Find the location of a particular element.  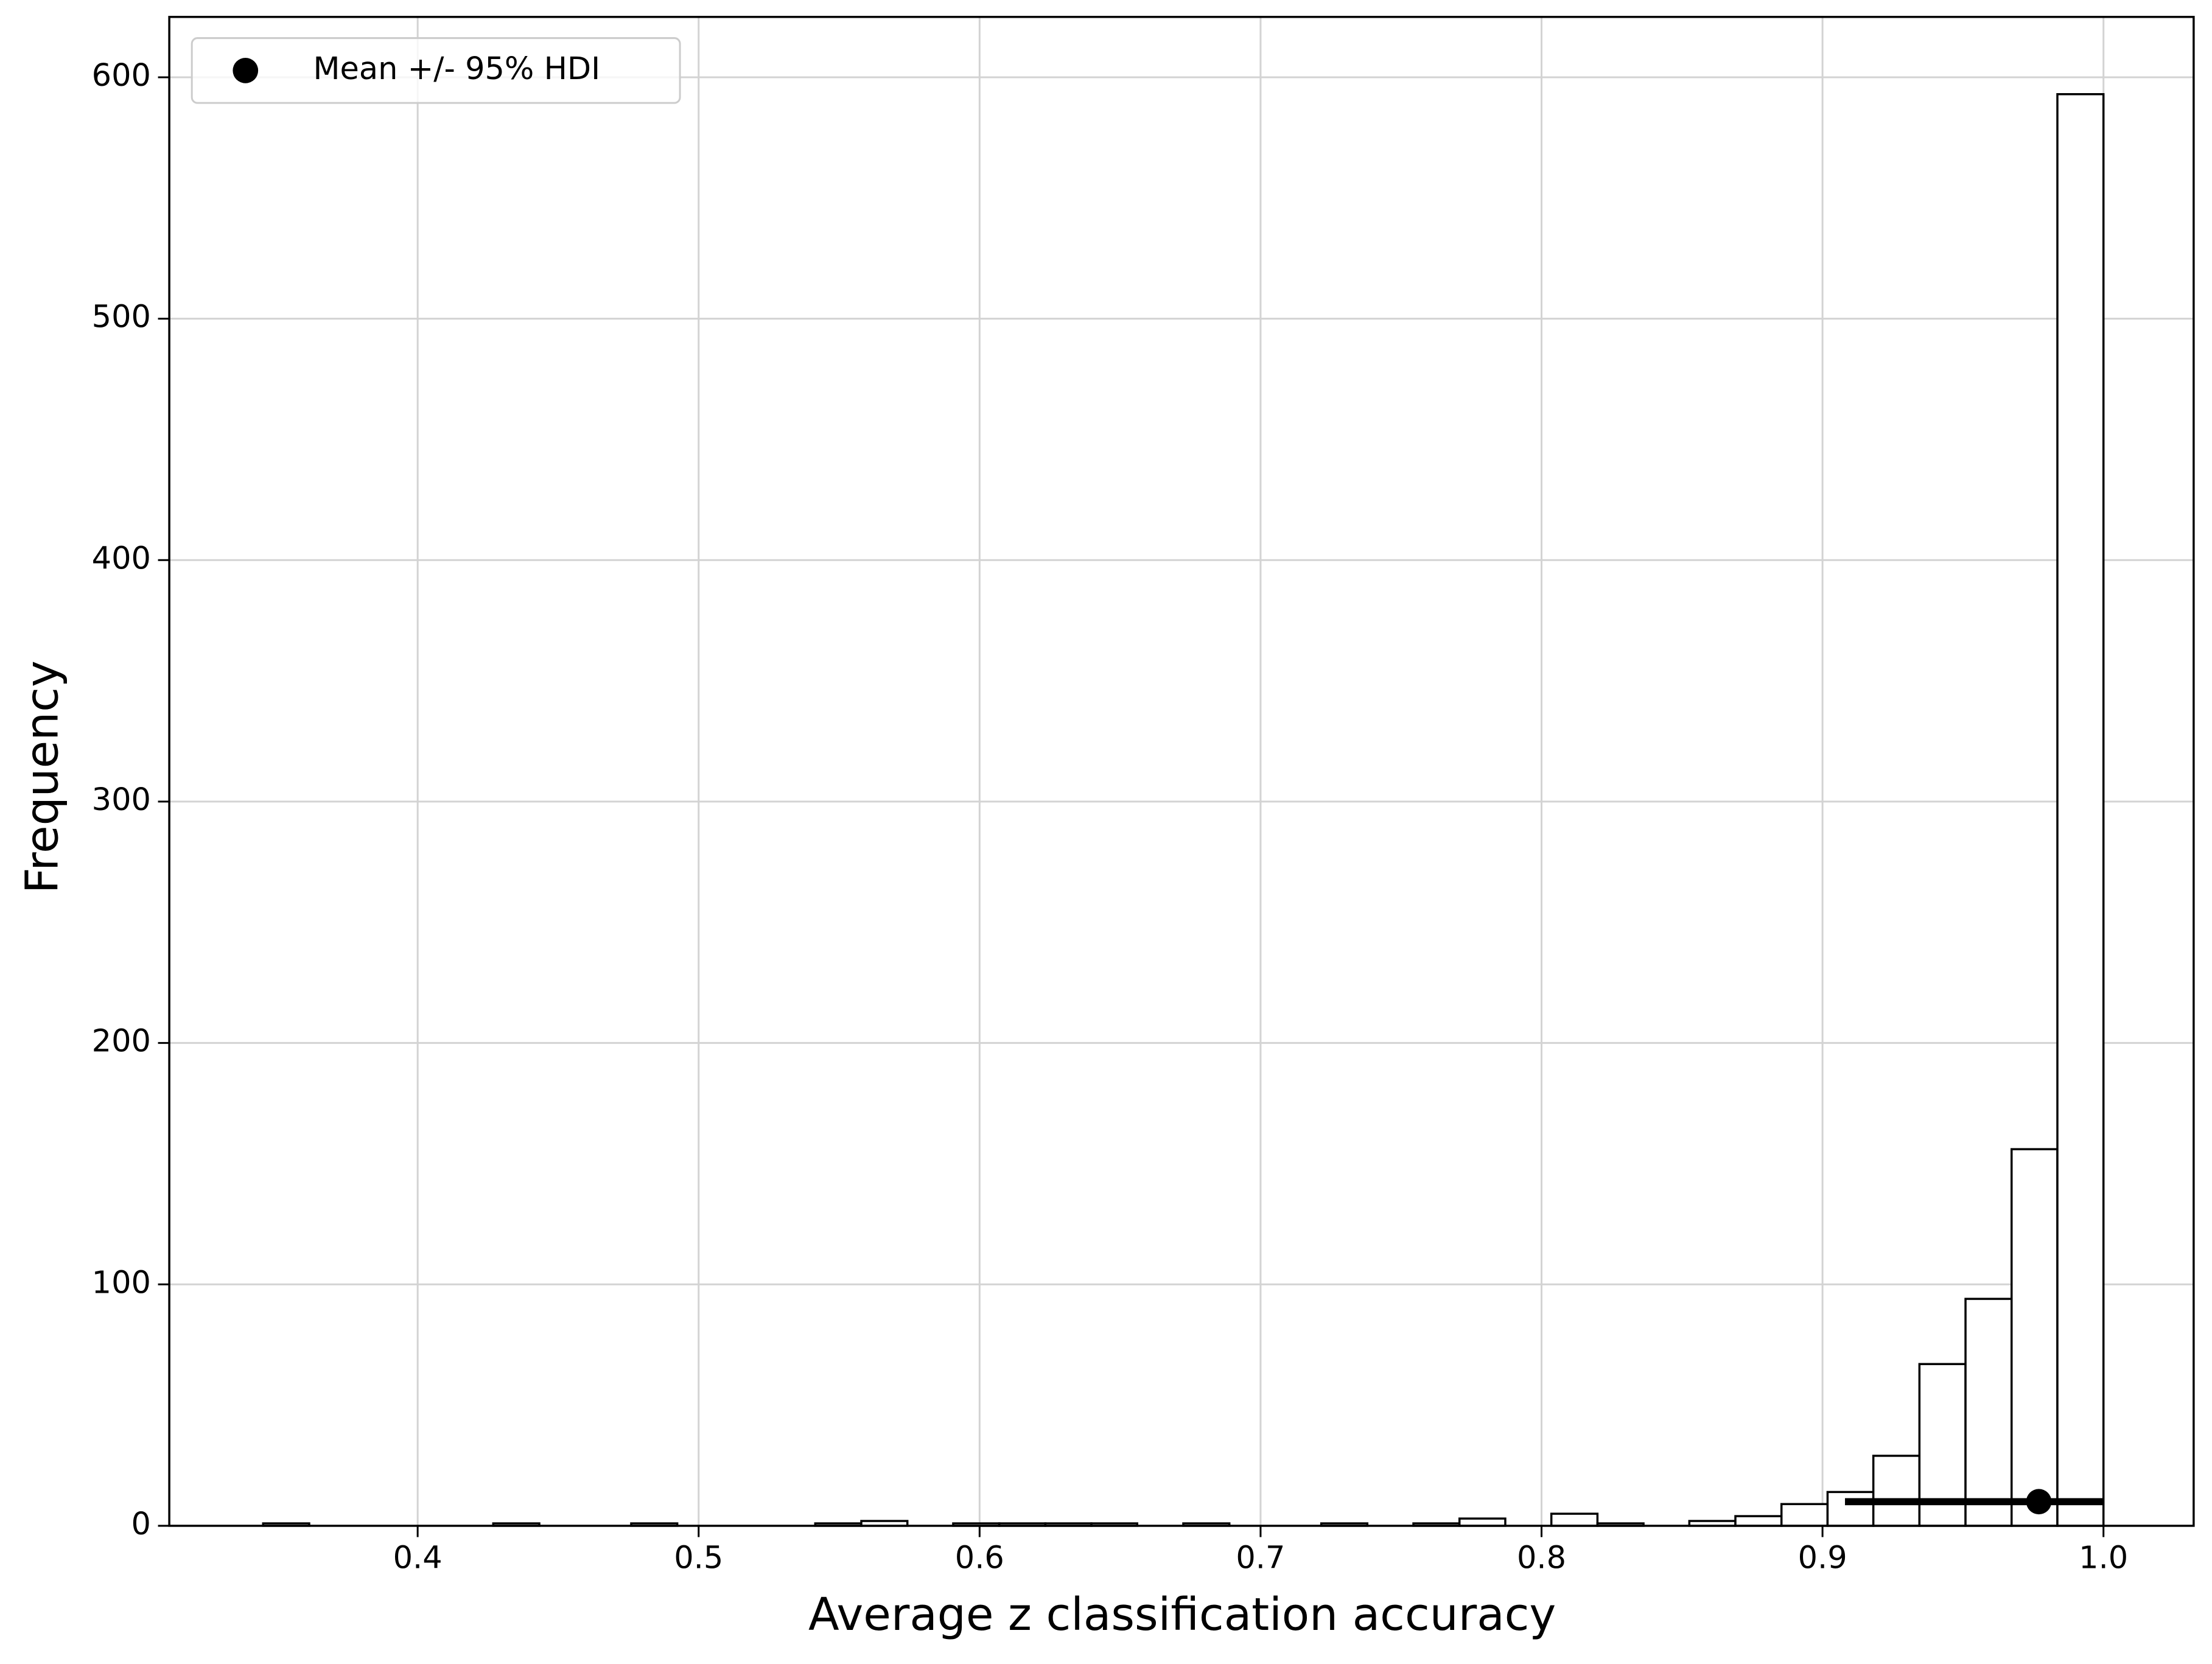

y-tick-label: 0 is located at coordinates (141, 1524).